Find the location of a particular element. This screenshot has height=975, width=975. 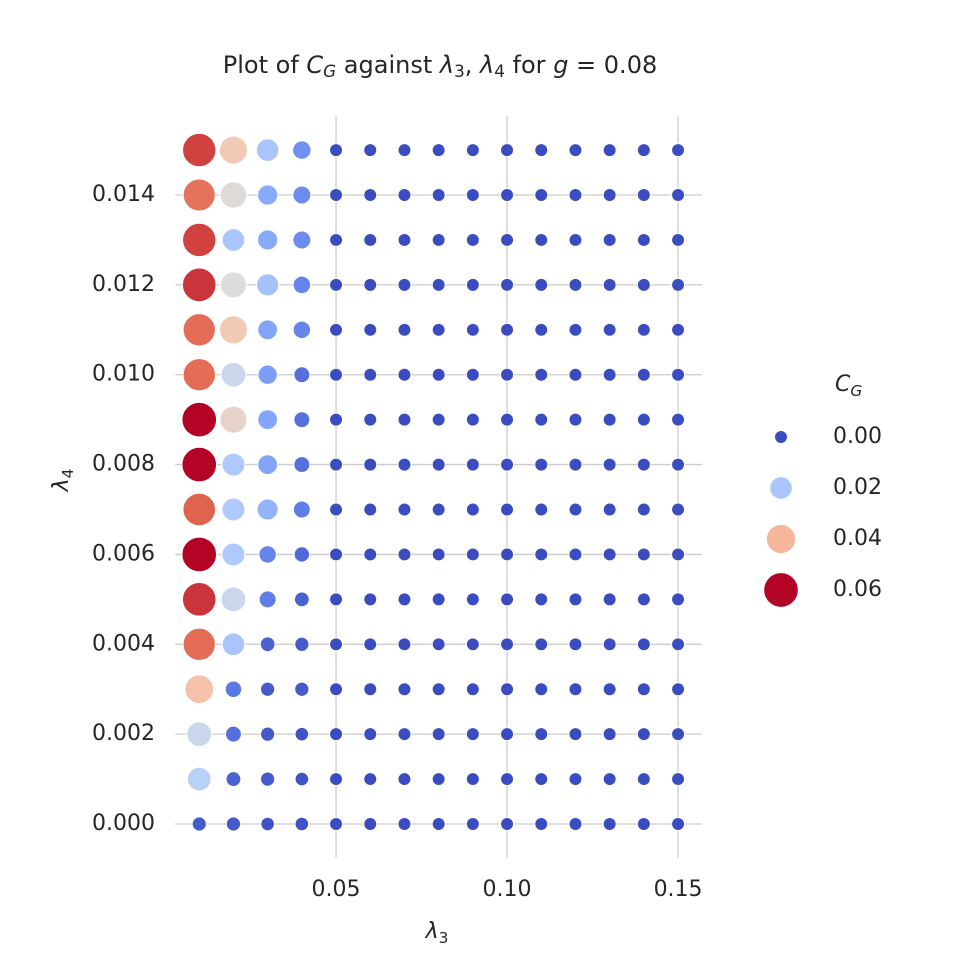

y-tick-label: 0.014 is located at coordinates (123, 194).